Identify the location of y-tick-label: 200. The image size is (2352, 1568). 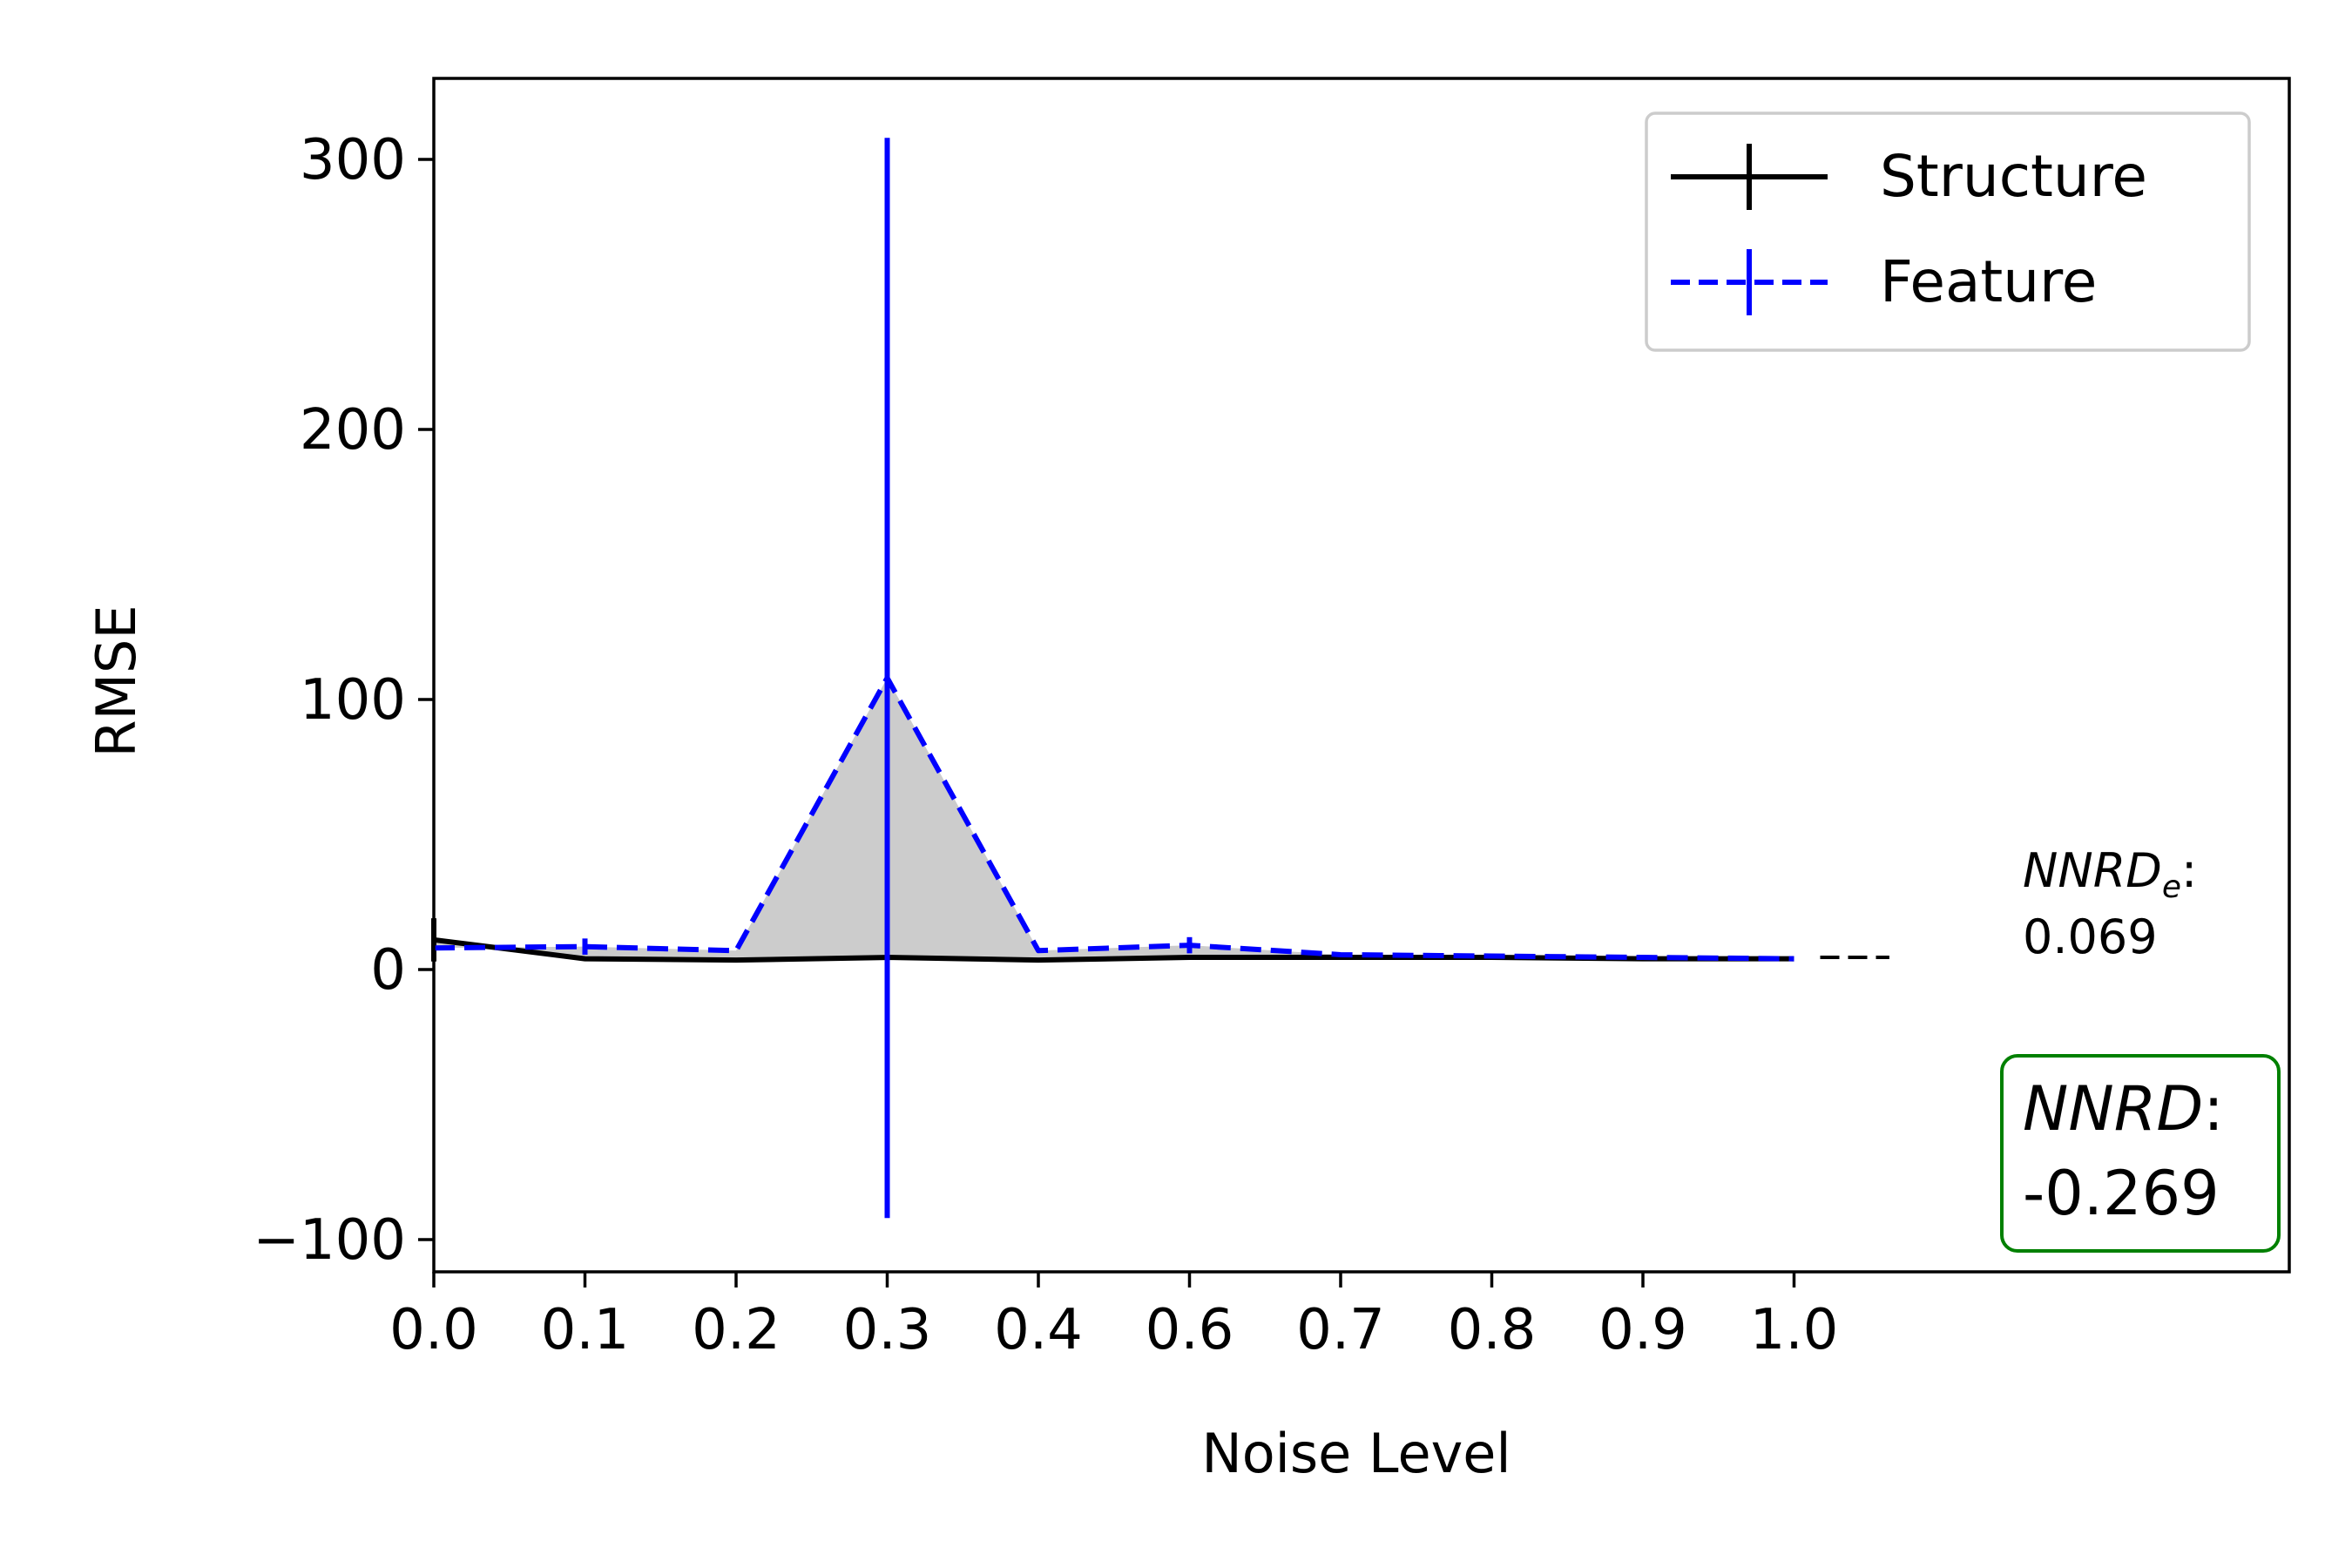
(353, 430).